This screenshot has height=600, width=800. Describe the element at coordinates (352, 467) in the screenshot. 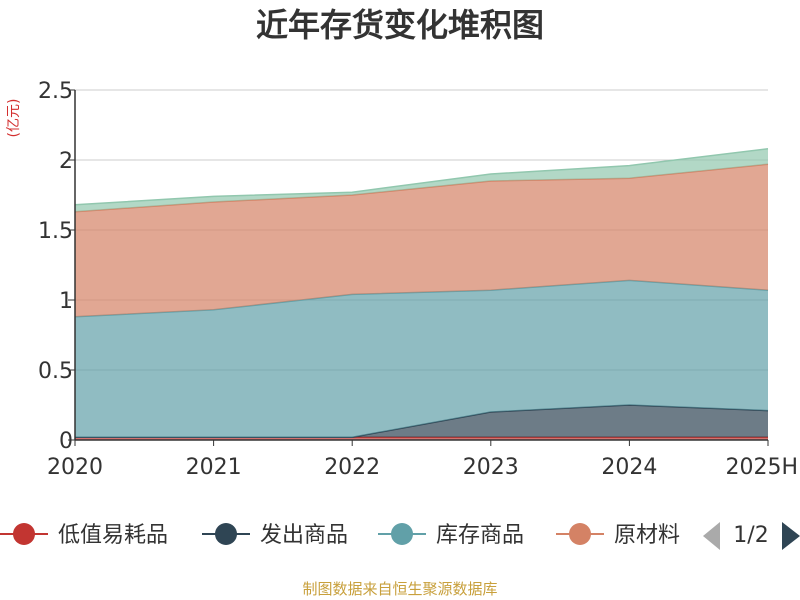

I see `x-tick-label: 2022` at that location.